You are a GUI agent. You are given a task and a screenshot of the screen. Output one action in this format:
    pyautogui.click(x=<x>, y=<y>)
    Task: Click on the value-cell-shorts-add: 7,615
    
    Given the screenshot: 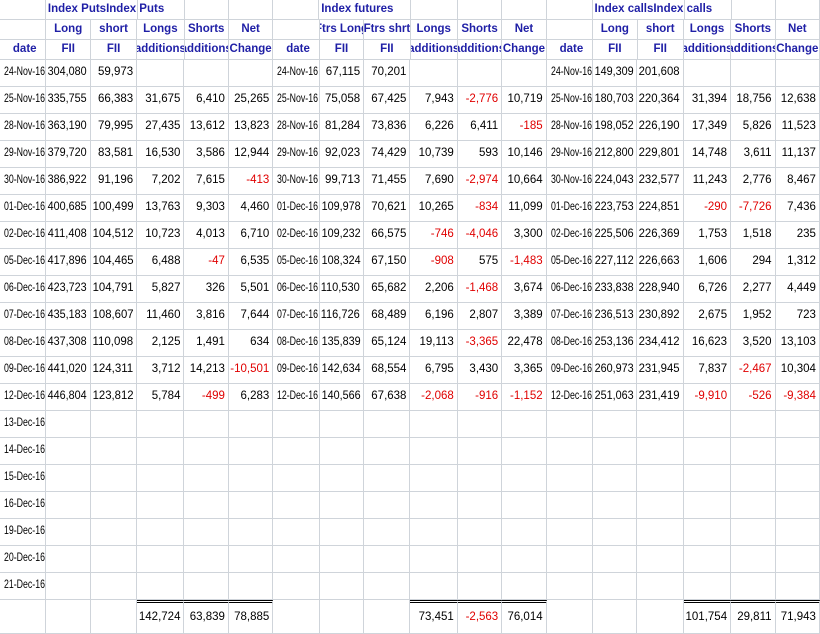 What is the action you would take?
    pyautogui.click(x=206, y=181)
    